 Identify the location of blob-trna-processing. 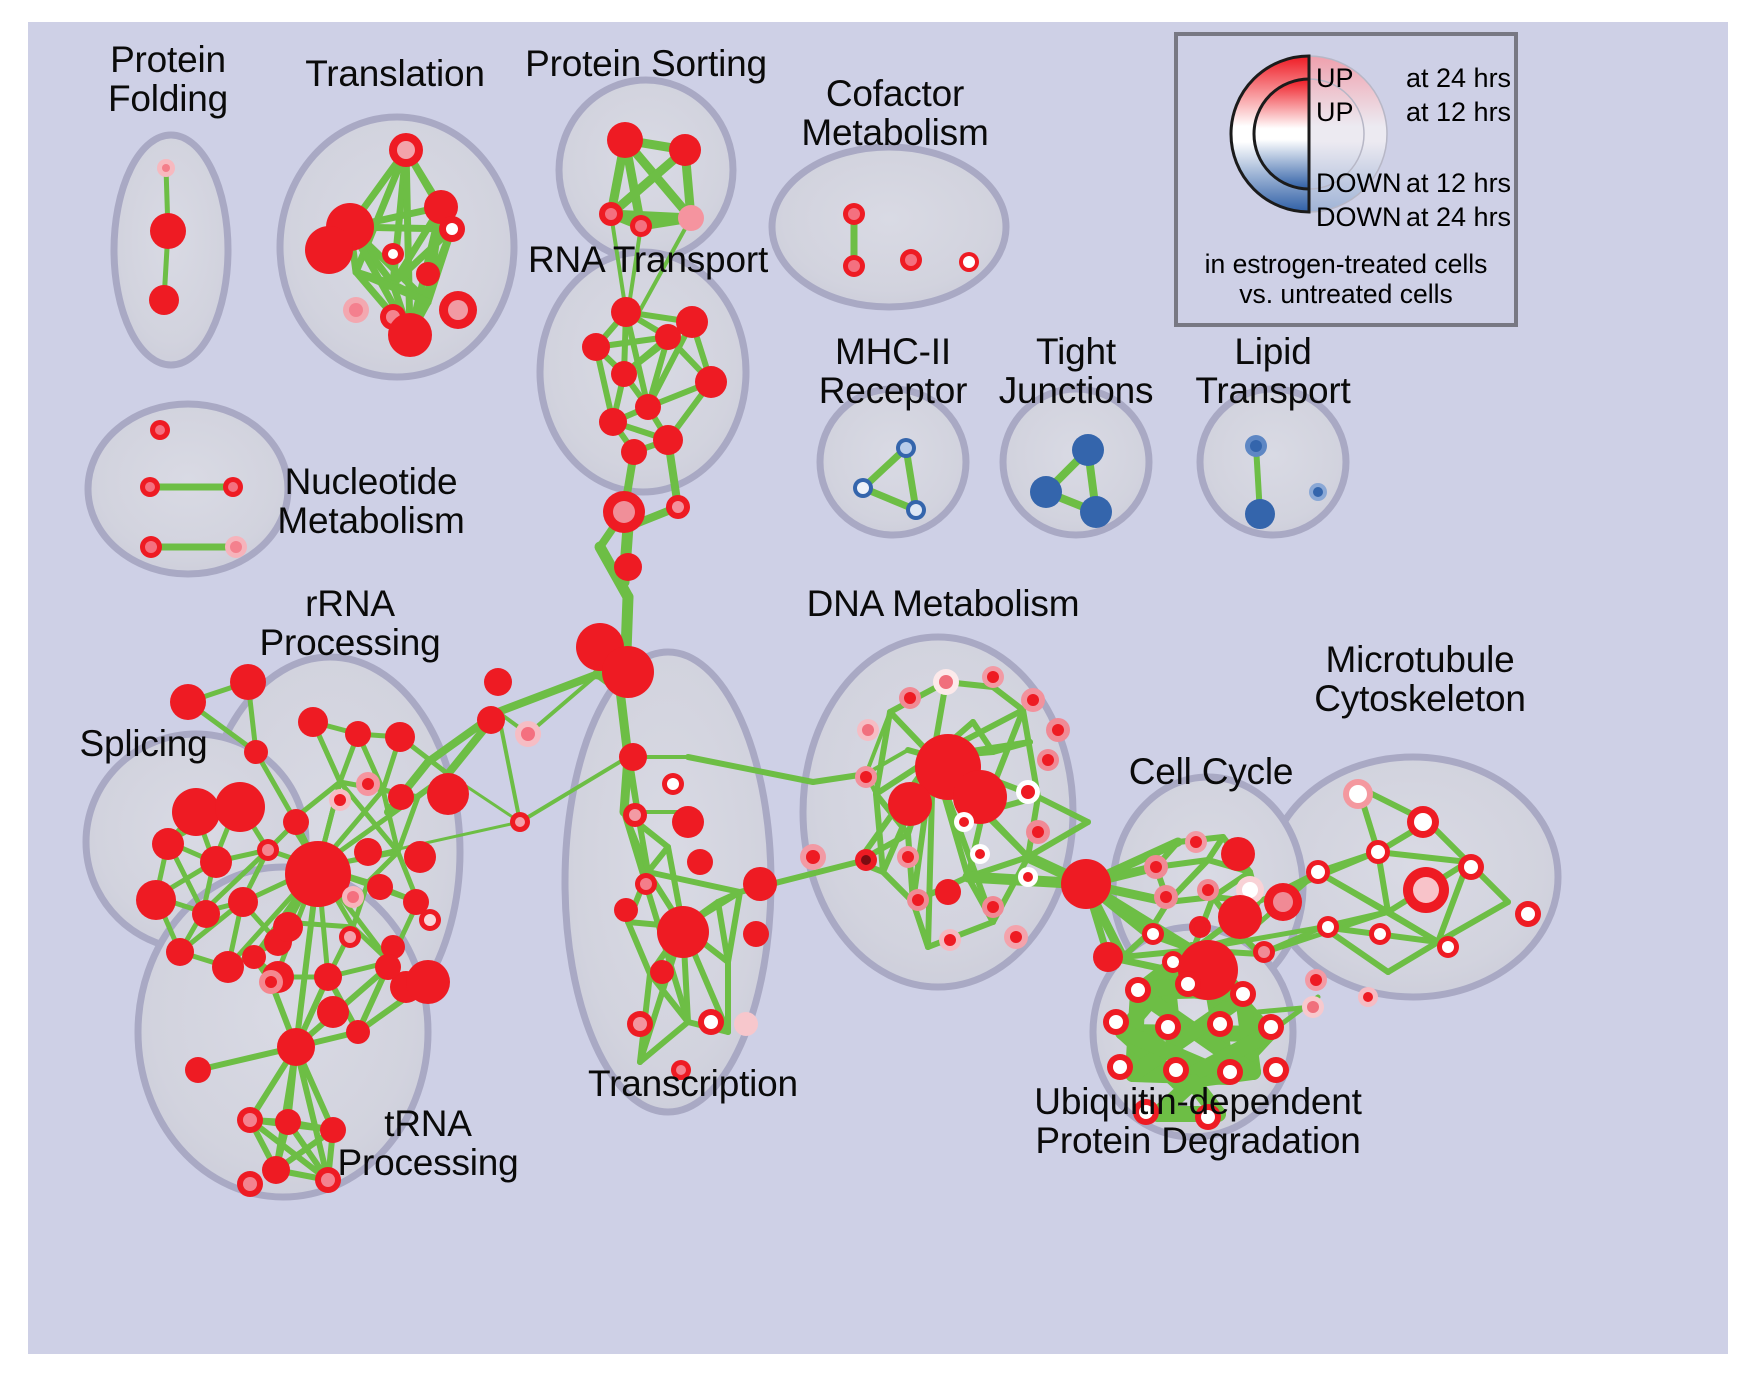
(283, 1032).